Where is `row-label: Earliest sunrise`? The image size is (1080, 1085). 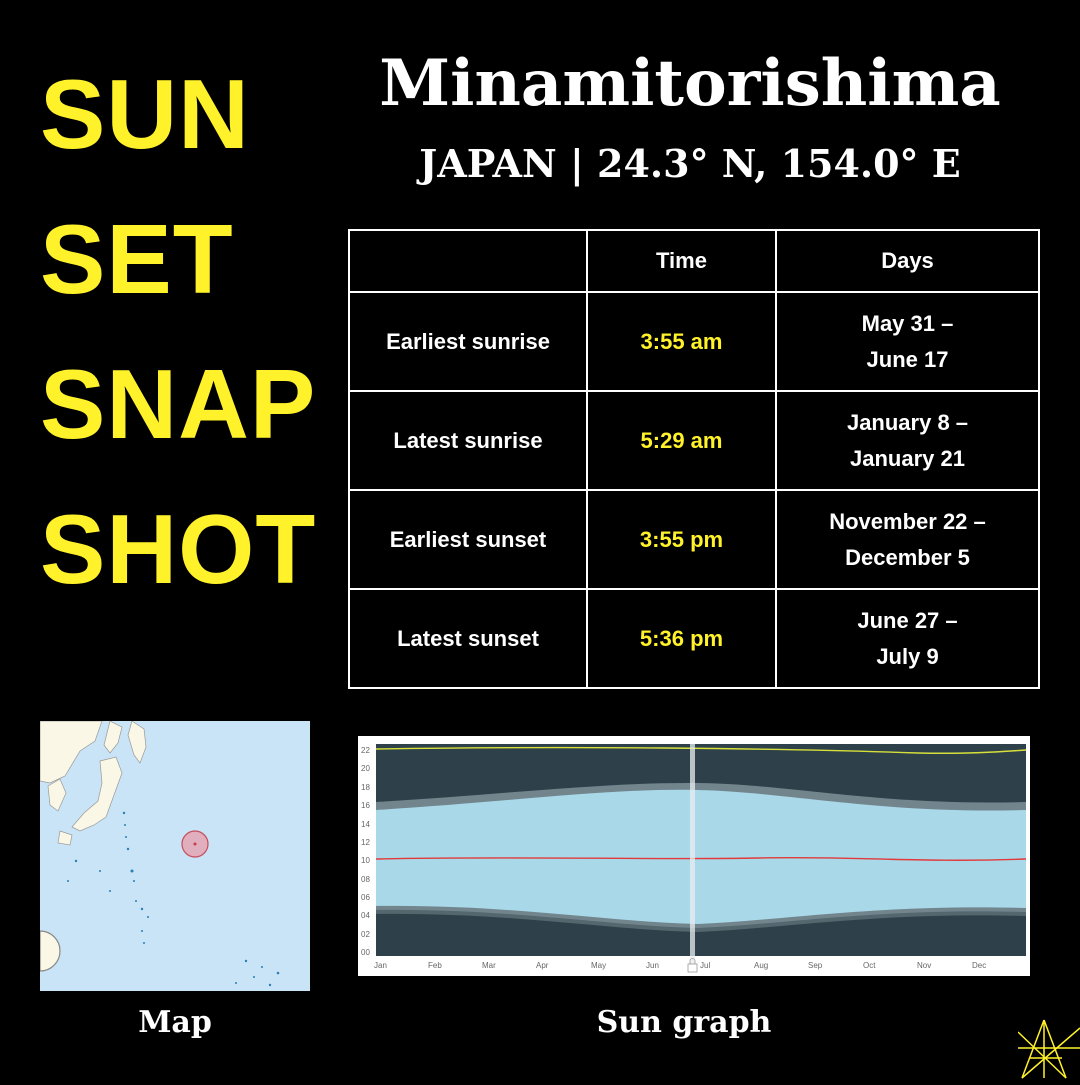
row-label: Earliest sunrise is located at coordinates (468, 341).